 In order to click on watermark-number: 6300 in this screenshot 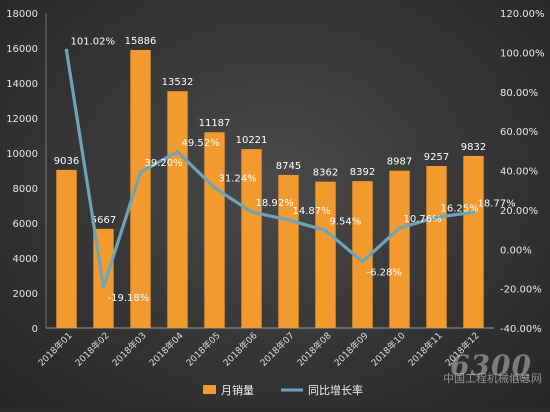, I will do `click(491, 365)`.